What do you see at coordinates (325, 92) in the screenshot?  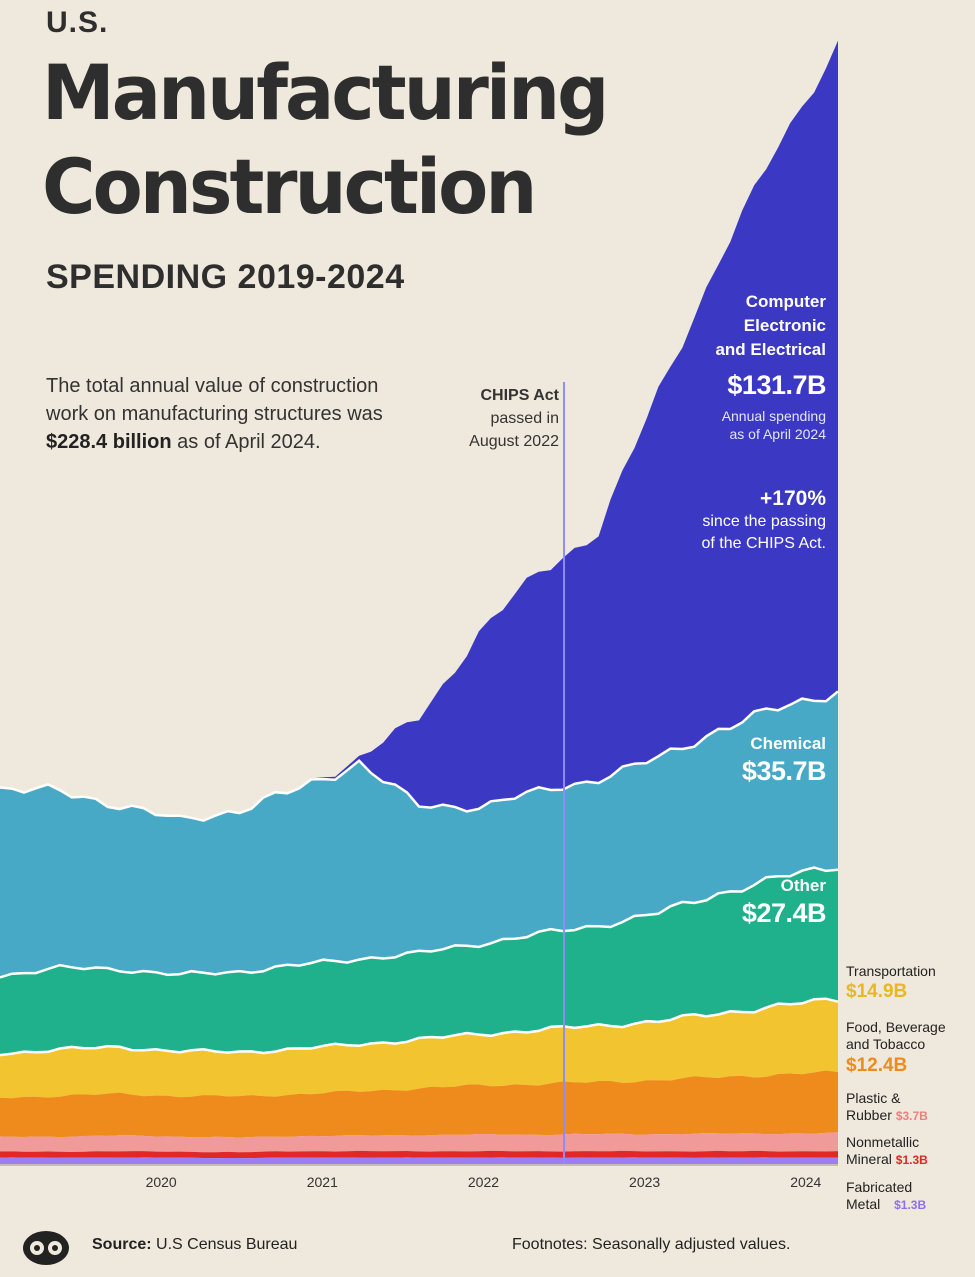 I see `title-line-1: Manufacturing` at bounding box center [325, 92].